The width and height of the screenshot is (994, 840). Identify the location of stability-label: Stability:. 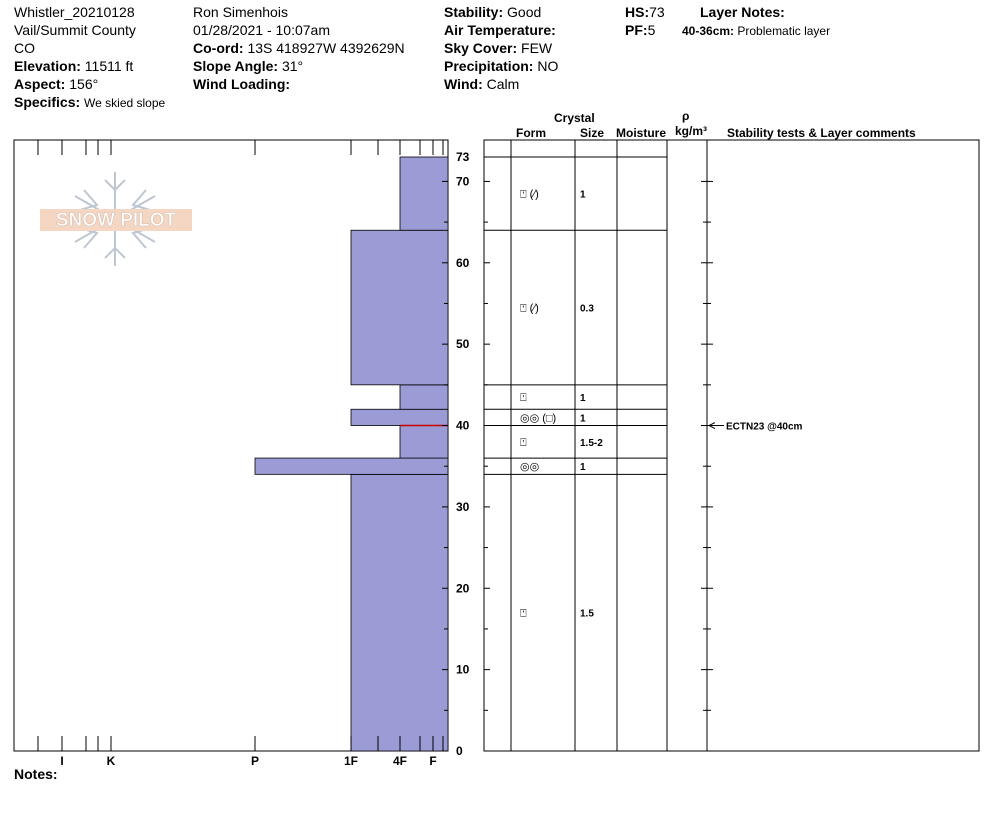
(474, 12).